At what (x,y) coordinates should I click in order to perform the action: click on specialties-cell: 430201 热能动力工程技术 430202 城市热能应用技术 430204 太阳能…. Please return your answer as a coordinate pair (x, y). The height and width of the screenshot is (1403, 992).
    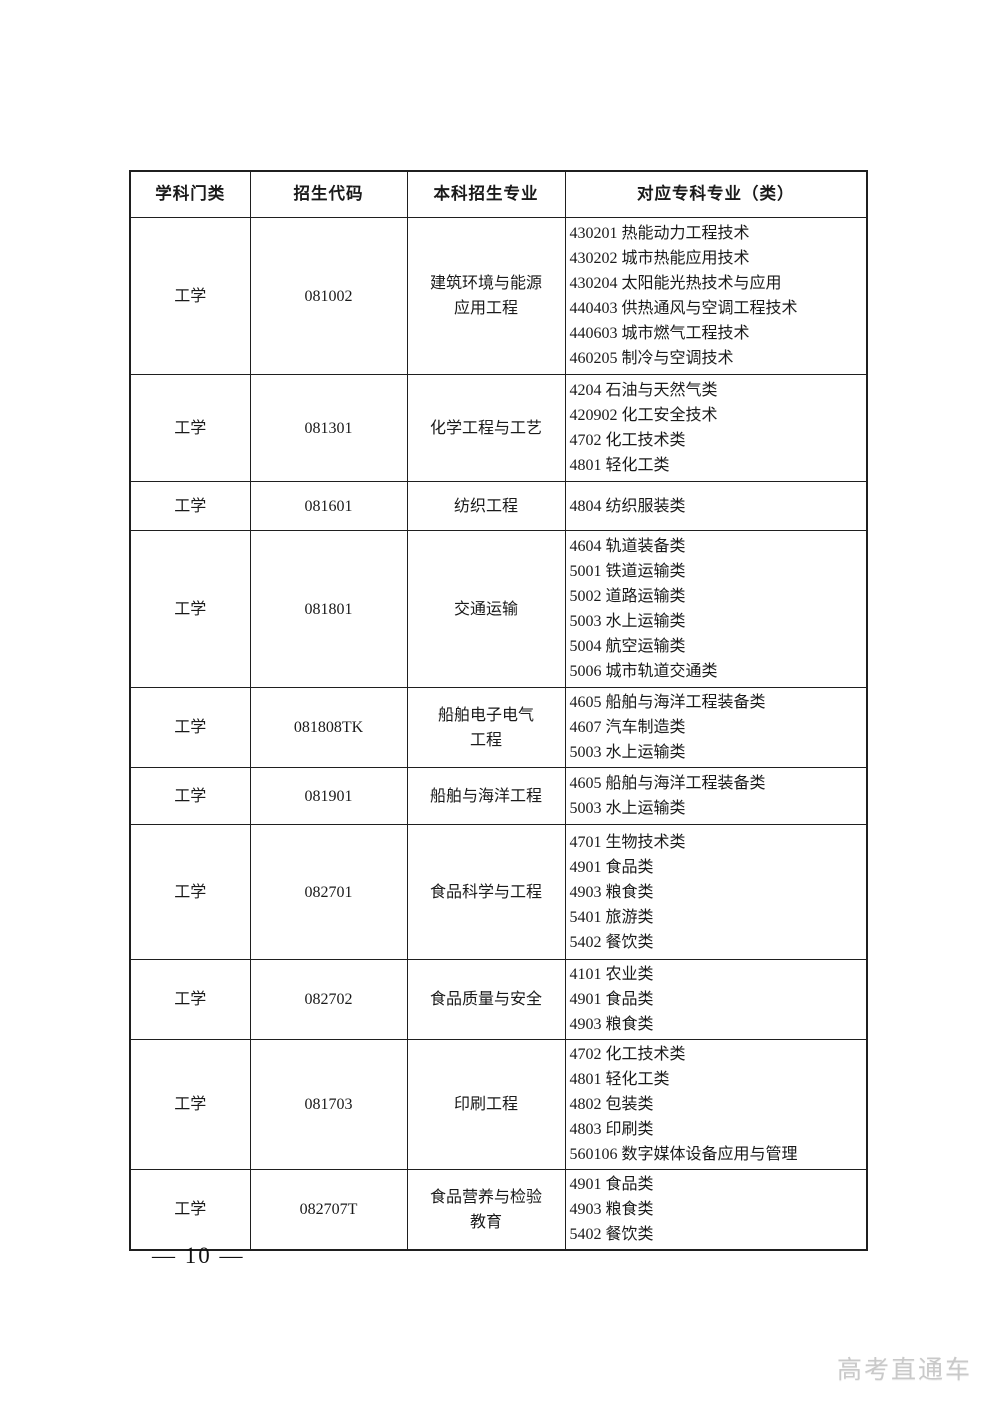
    Looking at the image, I should click on (716, 296).